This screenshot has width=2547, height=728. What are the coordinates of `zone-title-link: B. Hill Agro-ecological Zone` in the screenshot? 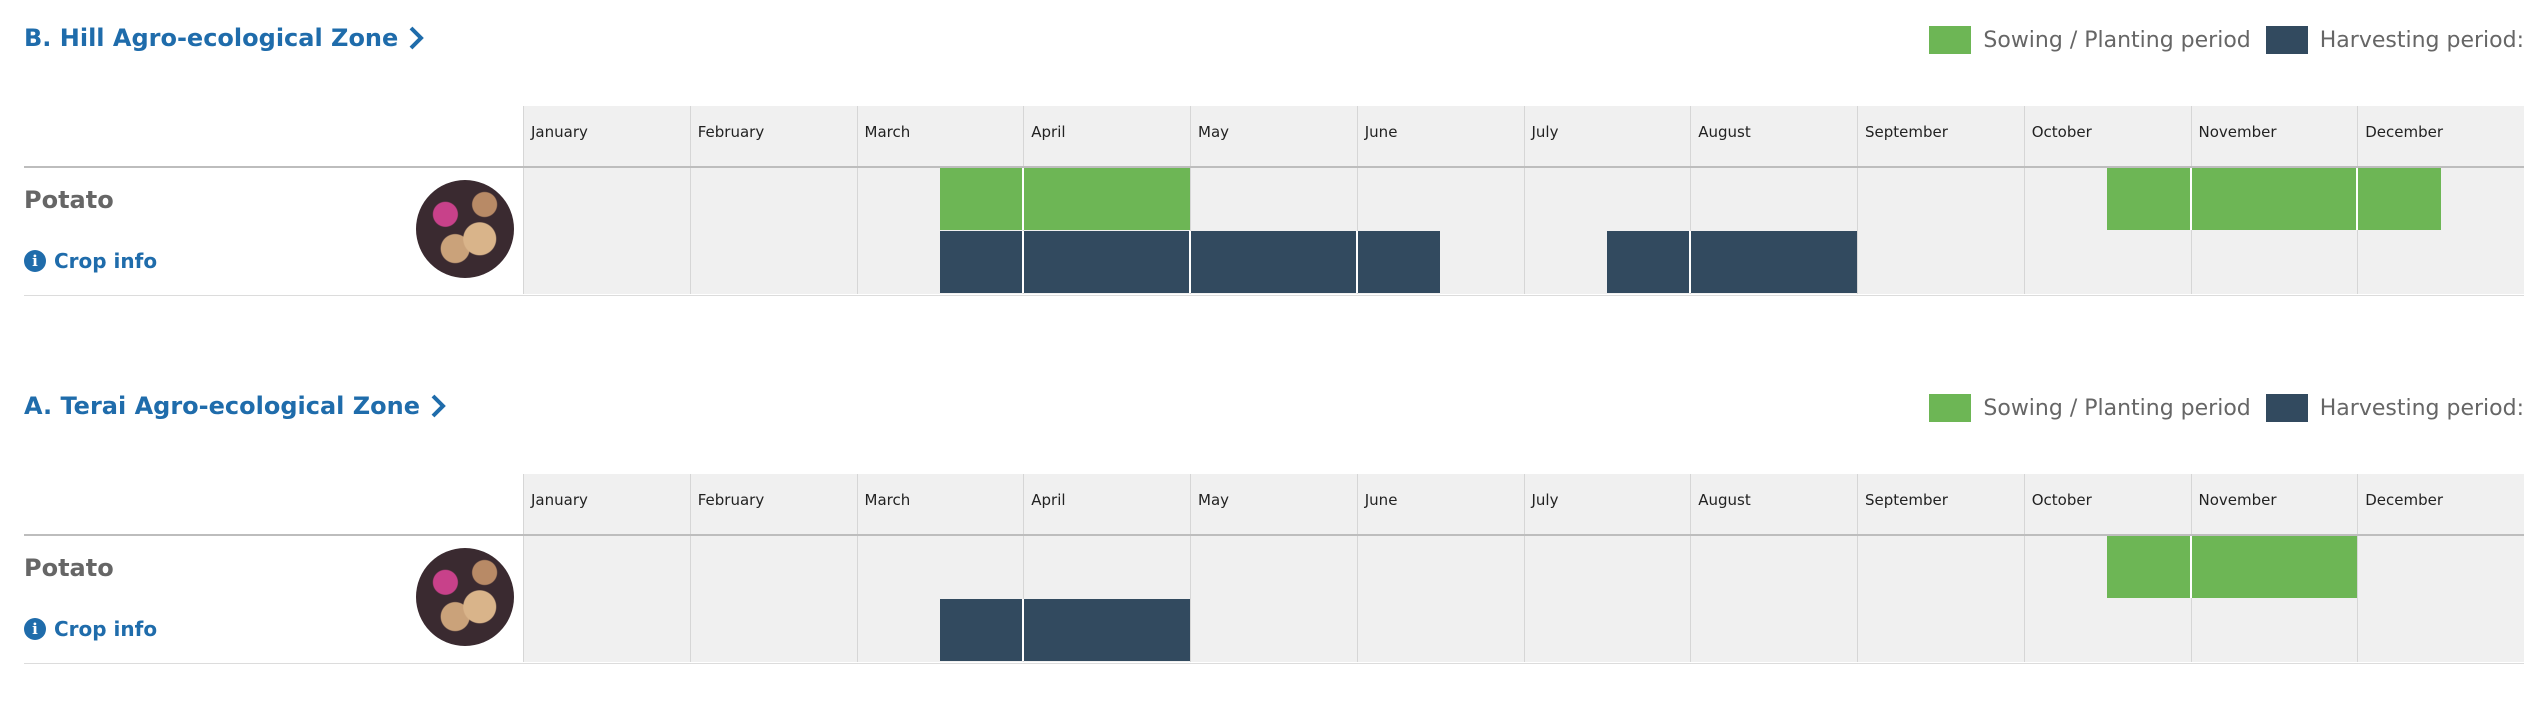 It's located at (225, 38).